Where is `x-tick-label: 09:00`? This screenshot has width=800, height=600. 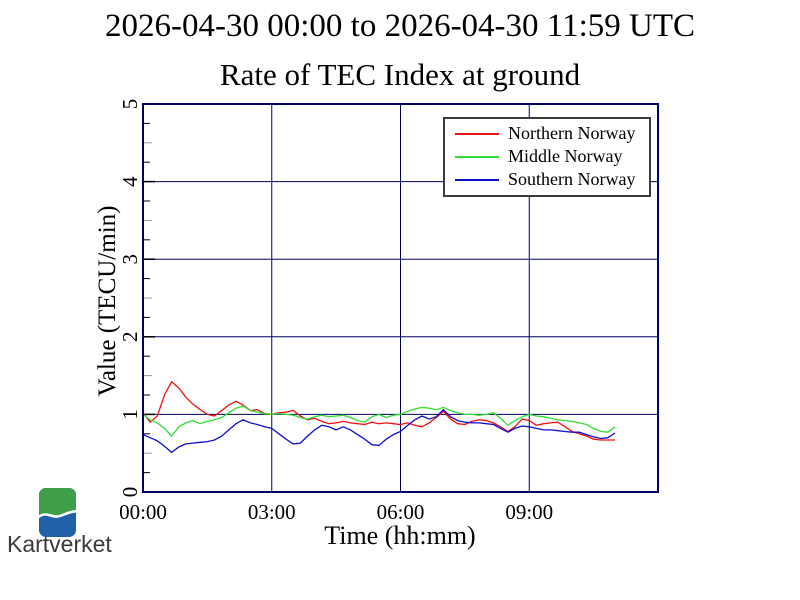
x-tick-label: 09:00 is located at coordinates (529, 512).